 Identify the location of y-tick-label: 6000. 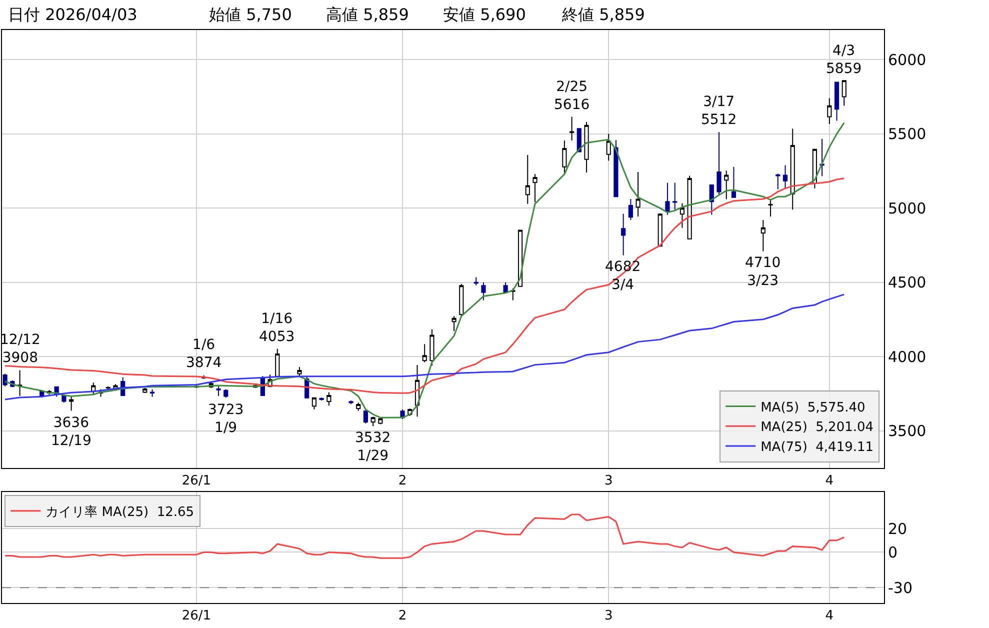
(907, 59).